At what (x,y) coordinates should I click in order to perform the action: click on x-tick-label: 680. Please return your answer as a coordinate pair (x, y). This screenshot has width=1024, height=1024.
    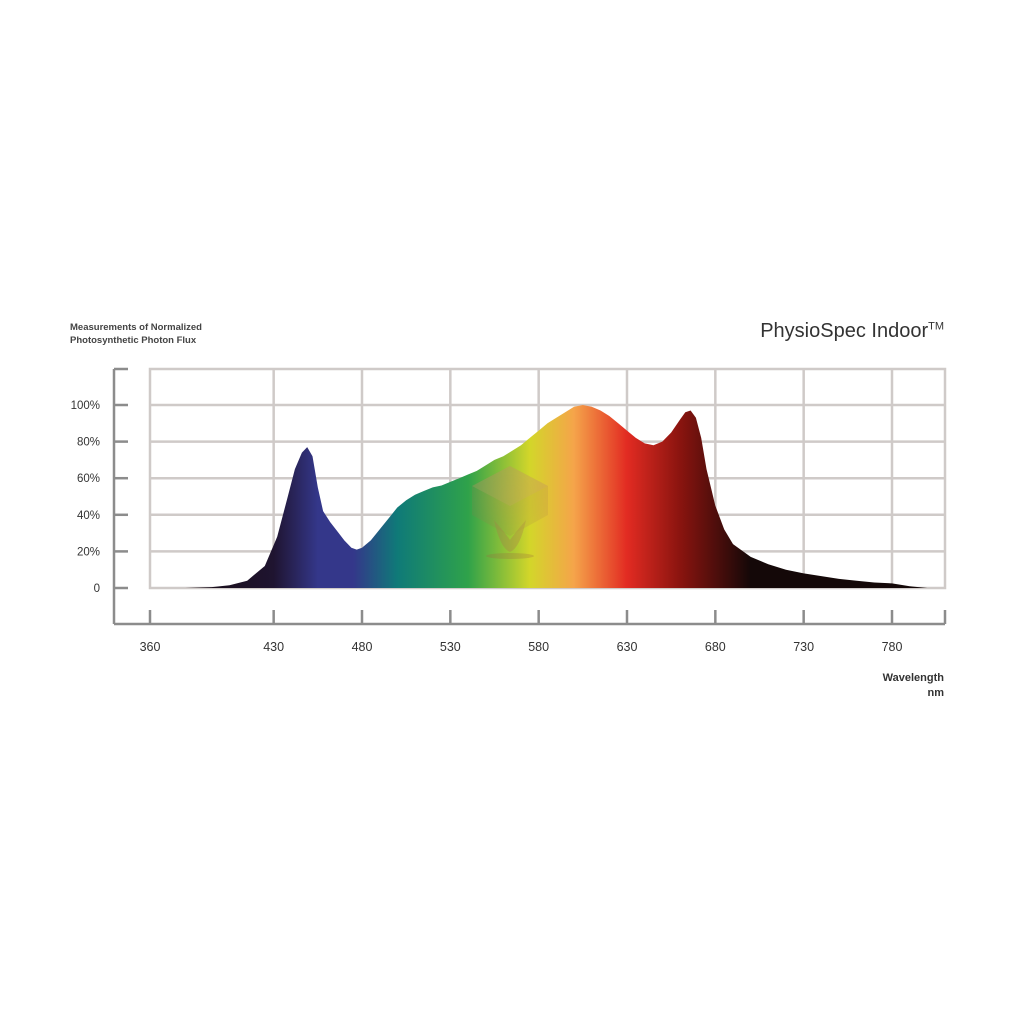
    Looking at the image, I should click on (715, 647).